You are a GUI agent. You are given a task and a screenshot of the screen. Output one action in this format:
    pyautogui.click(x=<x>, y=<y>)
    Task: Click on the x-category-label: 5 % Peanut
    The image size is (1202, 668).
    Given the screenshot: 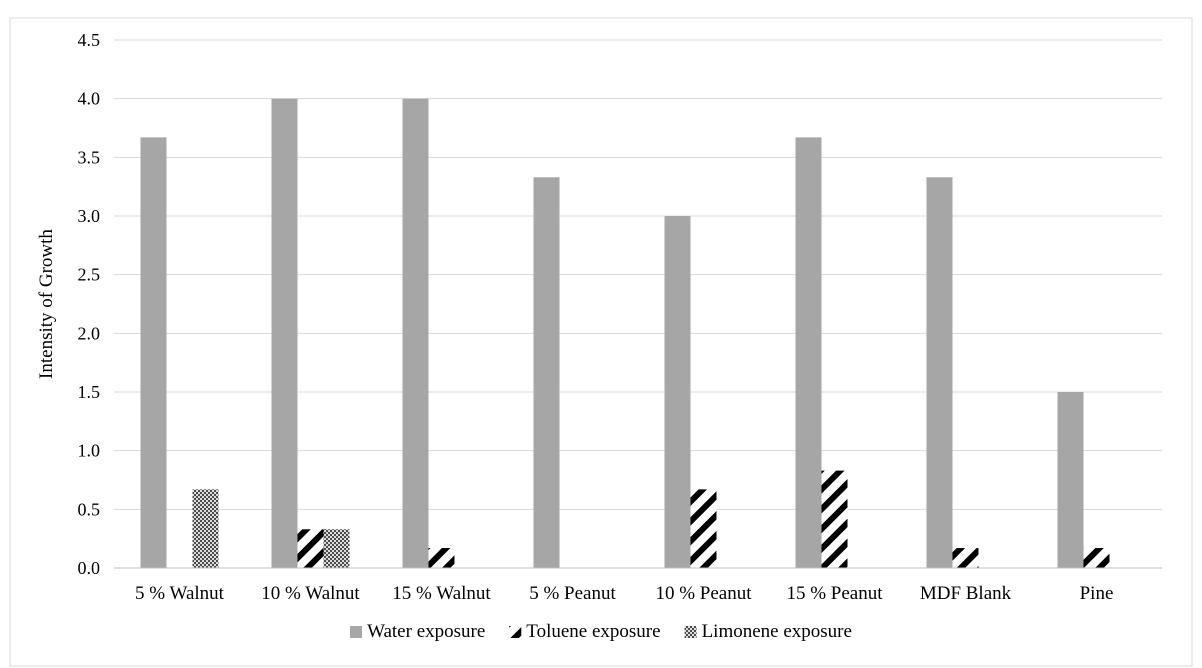 What is the action you would take?
    pyautogui.click(x=572, y=593)
    